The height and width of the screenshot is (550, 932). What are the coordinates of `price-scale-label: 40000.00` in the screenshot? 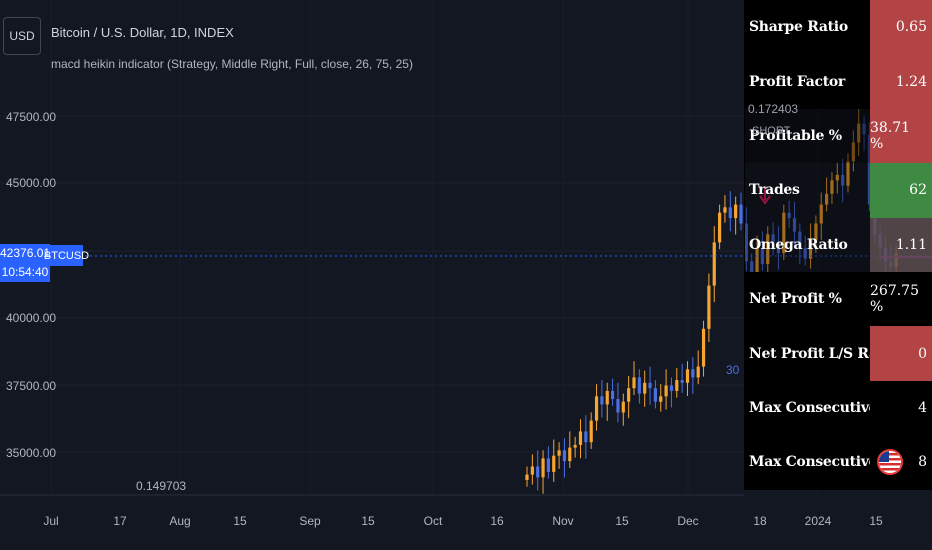 It's located at (31, 318).